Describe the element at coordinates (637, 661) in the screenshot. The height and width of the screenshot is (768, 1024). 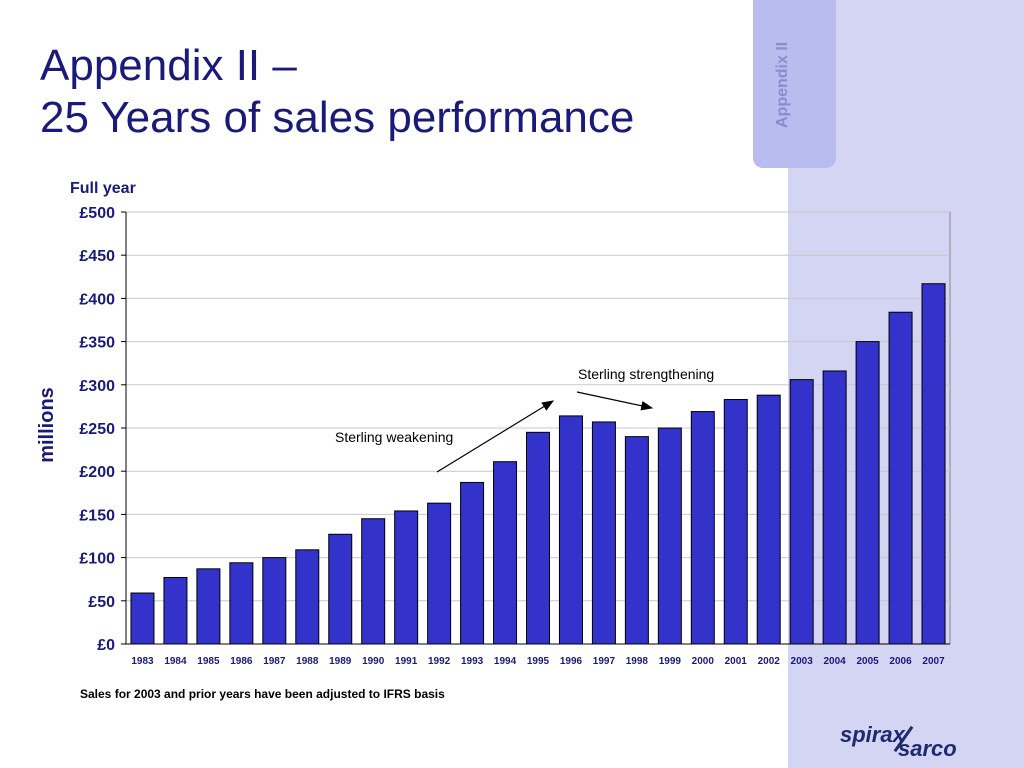
I see `x-tick-label: 1998` at that location.